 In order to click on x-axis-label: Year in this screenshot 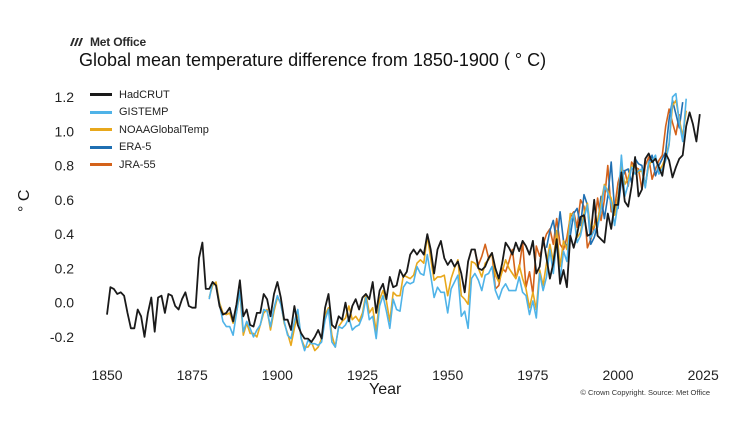, I will do `click(385, 389)`.